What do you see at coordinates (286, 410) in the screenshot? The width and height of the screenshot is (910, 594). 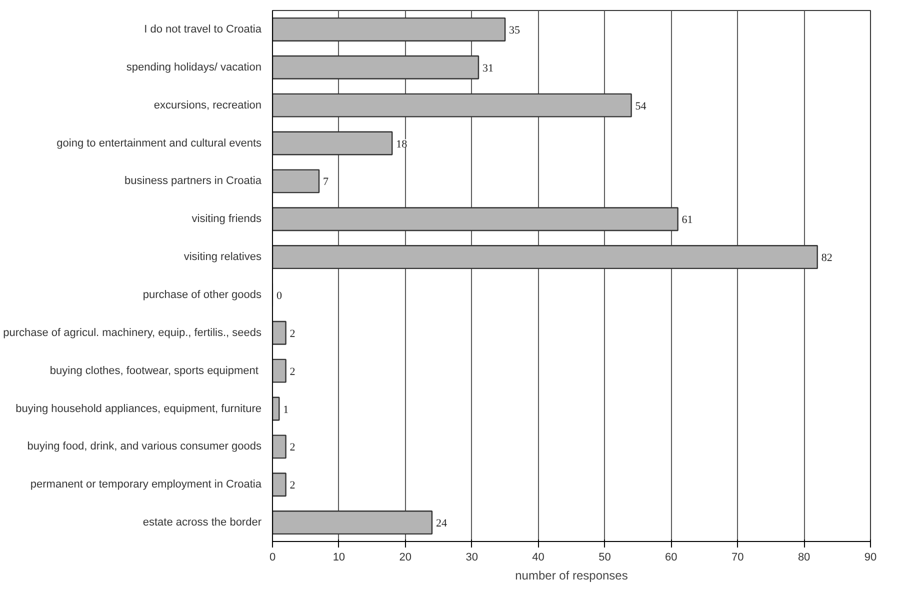 I see `data-label: 1` at bounding box center [286, 410].